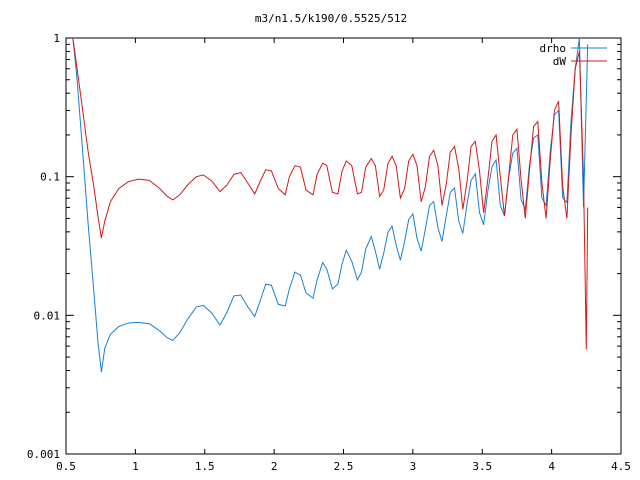 The image size is (640, 480). I want to click on legend-label: drho, so click(553, 48).